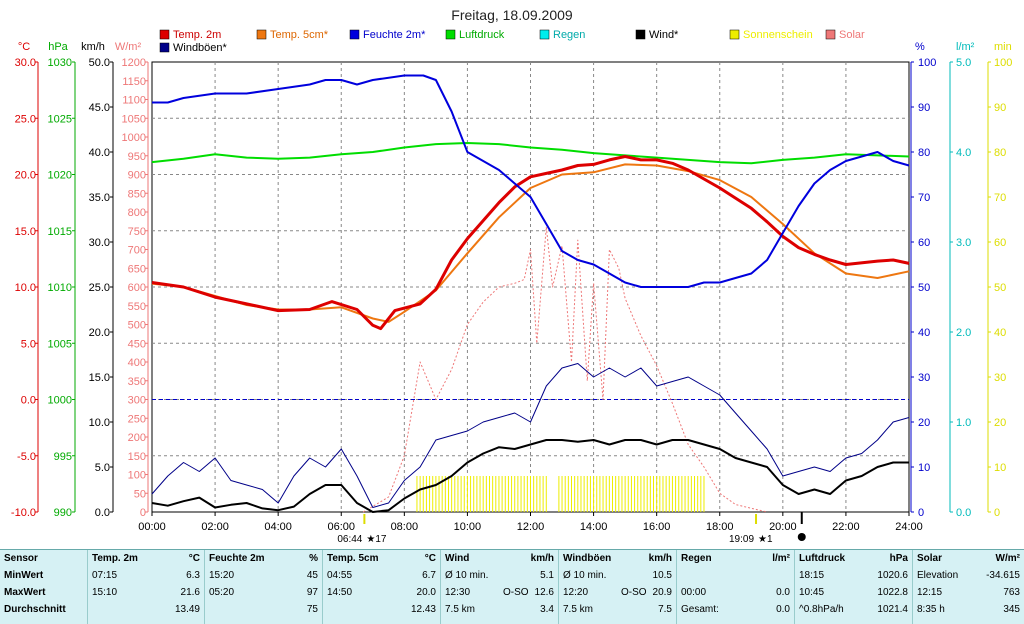  Describe the element at coordinates (137, 176) in the screenshot. I see `left-axis-tick-label: 900` at that location.